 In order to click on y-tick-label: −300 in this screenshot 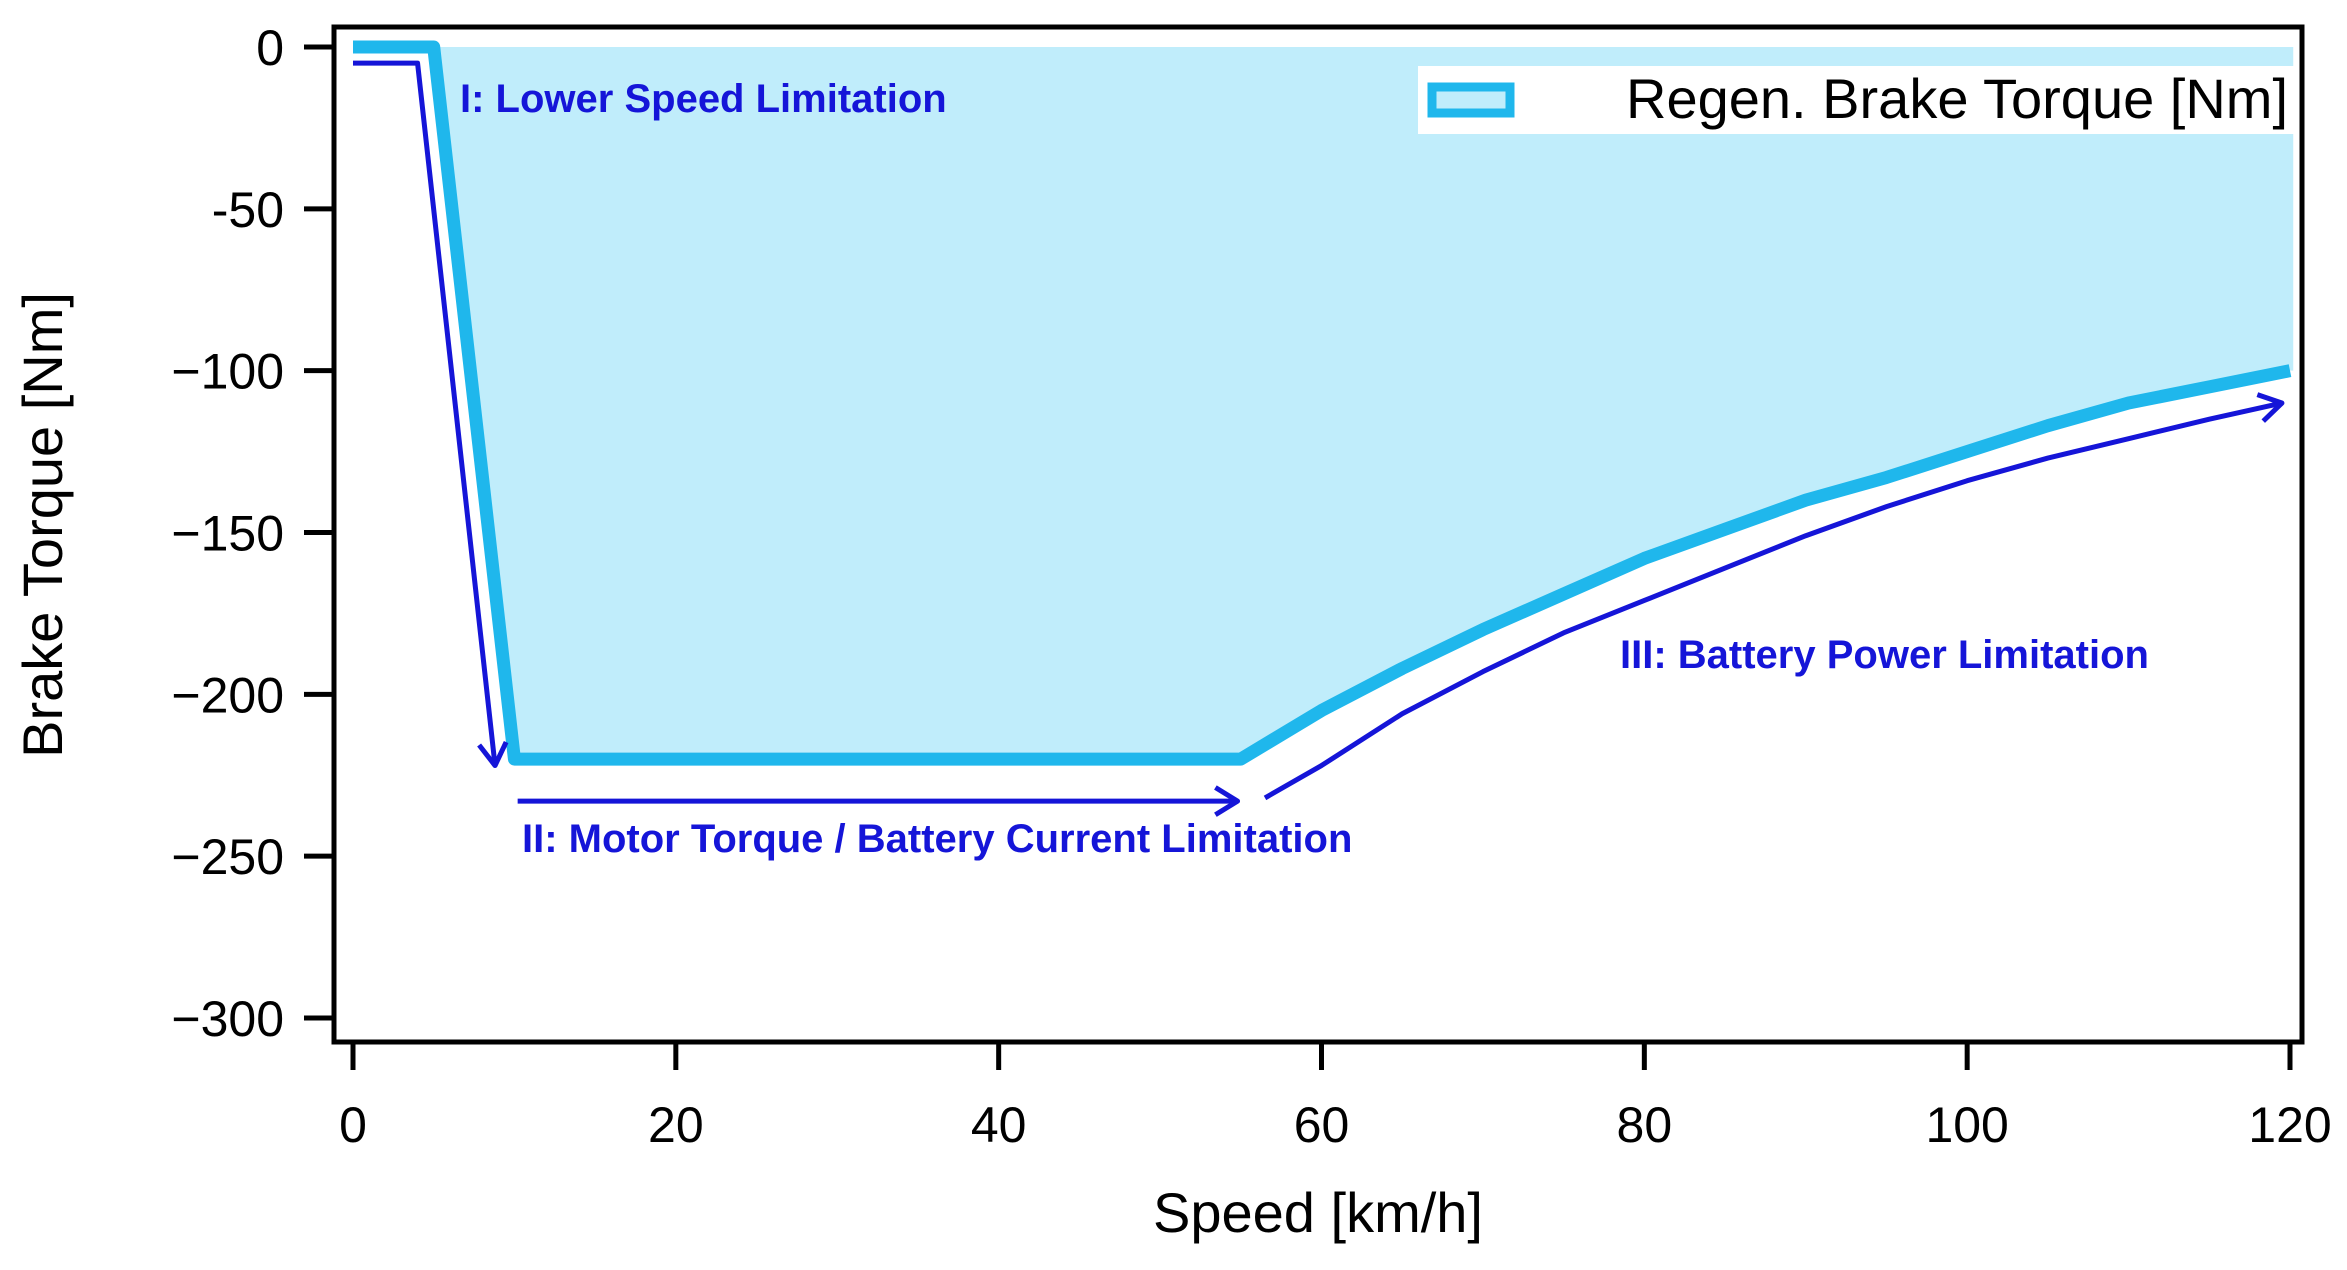, I will do `click(227, 1019)`.